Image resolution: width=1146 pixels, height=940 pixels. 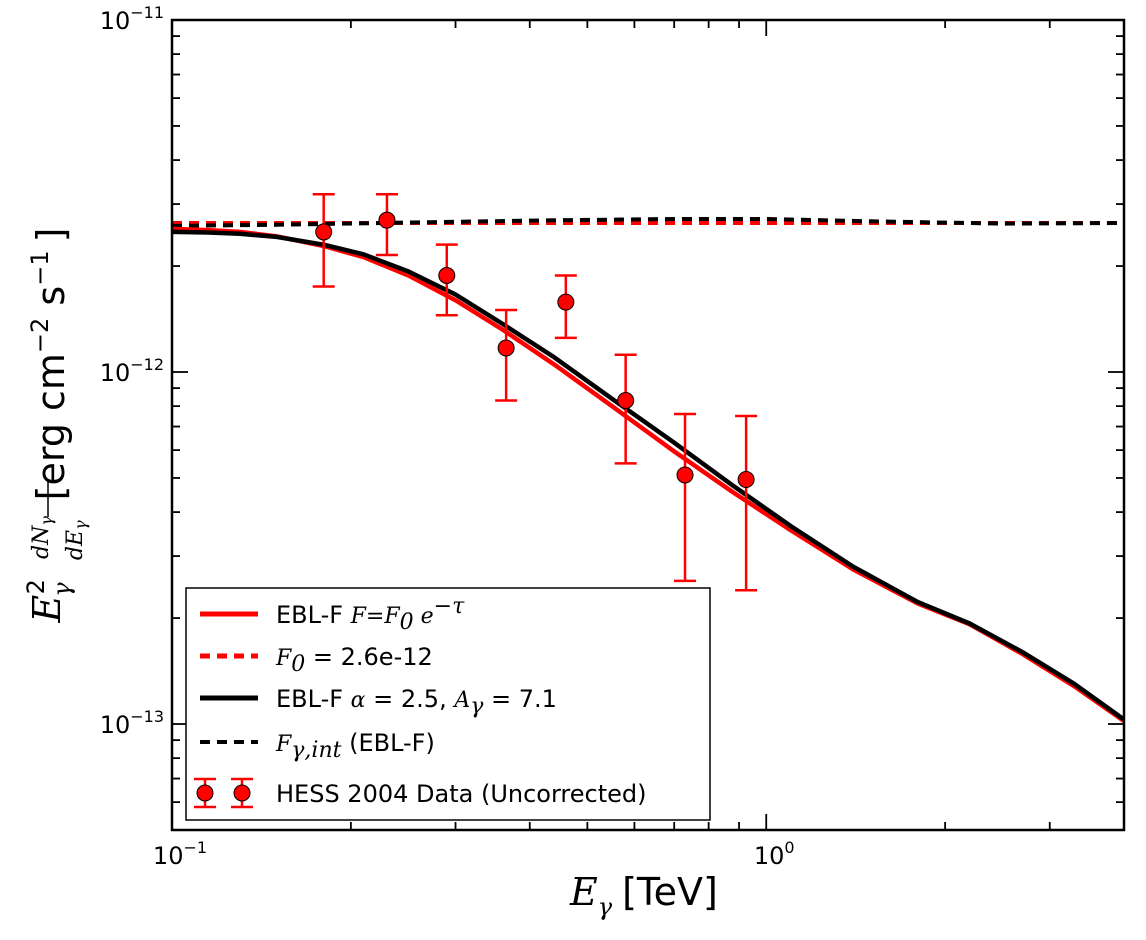 What do you see at coordinates (41, 542) in the screenshot?
I see `y-axis-frac-num: dN` at bounding box center [41, 542].